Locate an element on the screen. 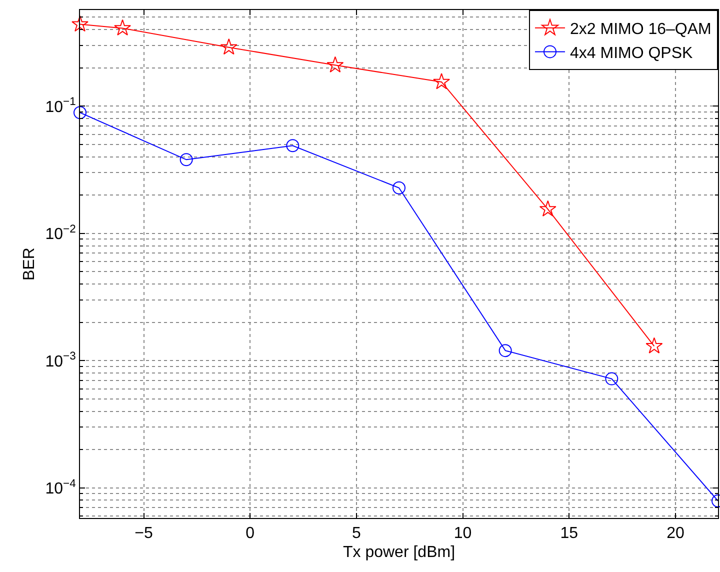  legend-label: 2x2 MIMO 16–QAM is located at coordinates (641, 29).